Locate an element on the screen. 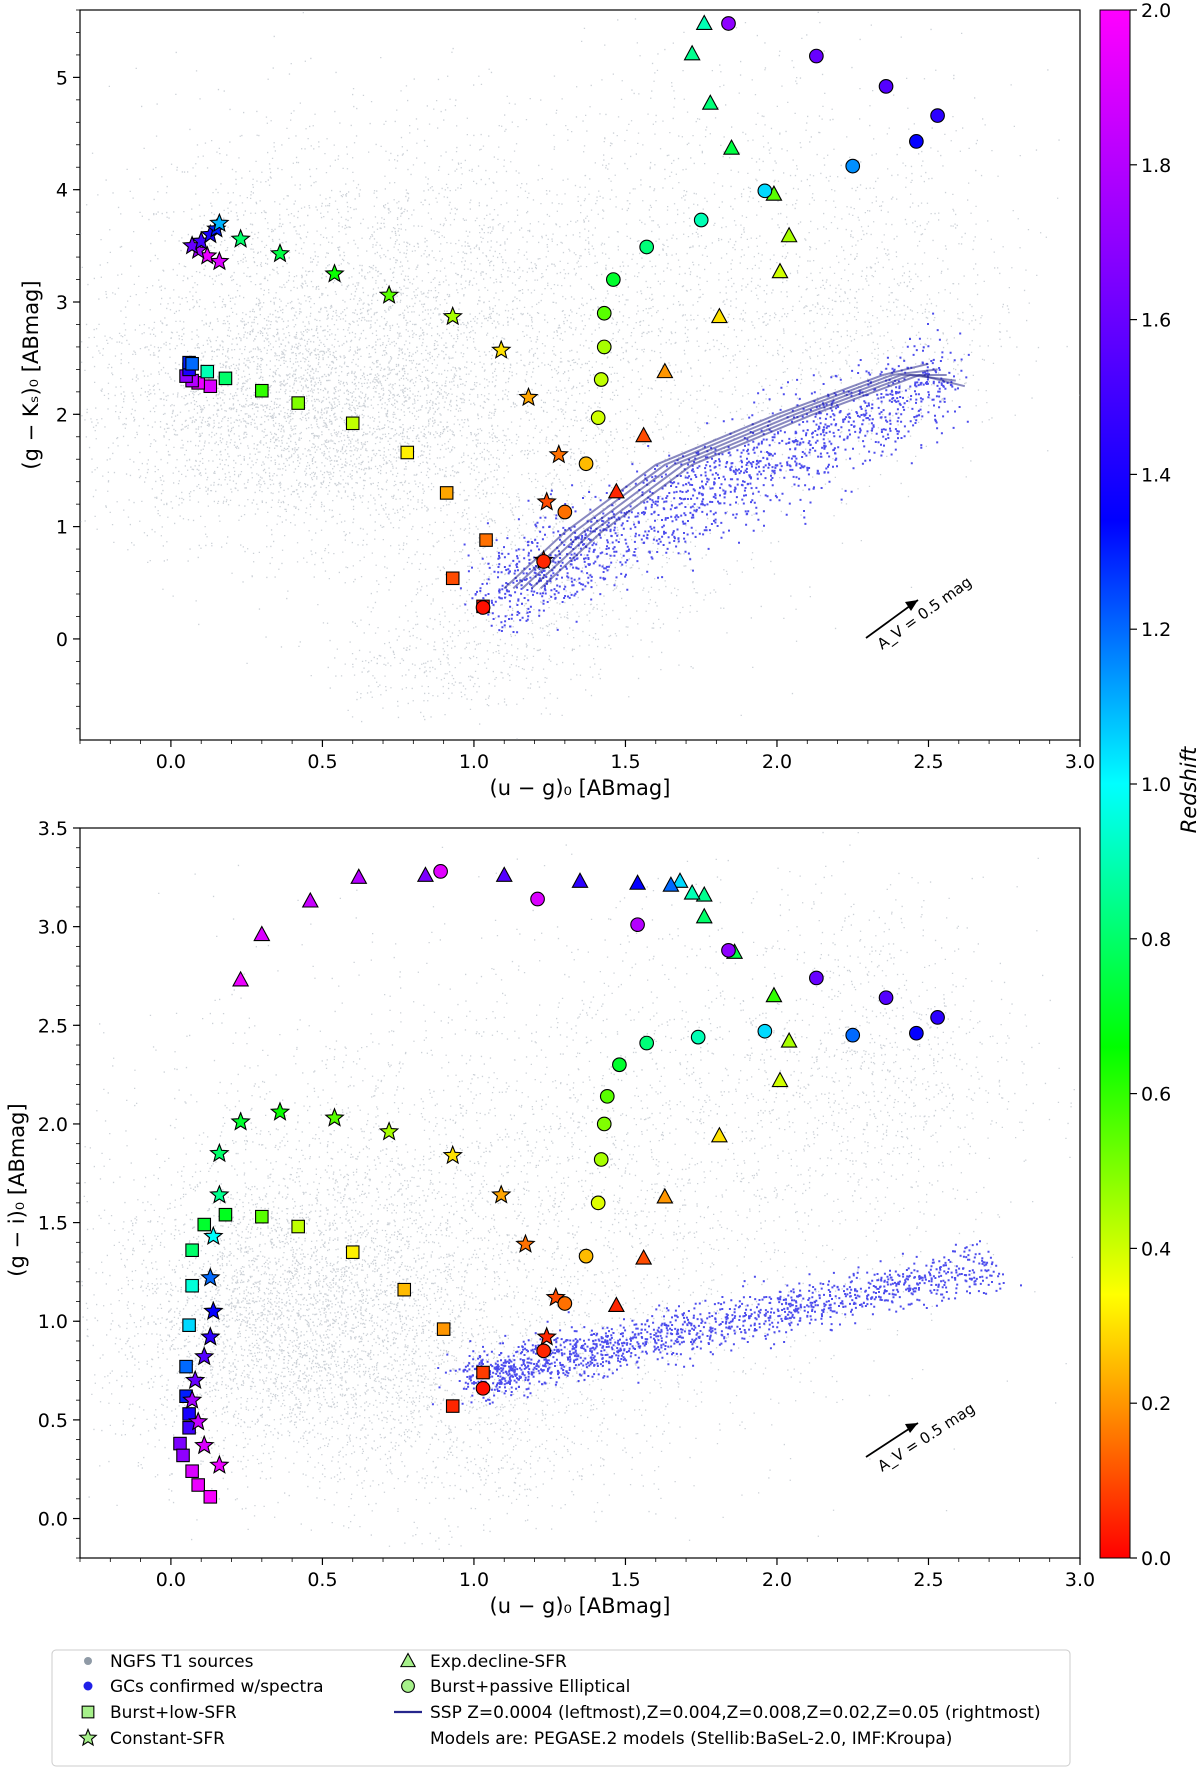  top-y-axis-label: (g − Kₛ)₀ [ABmag] is located at coordinates (31, 374).